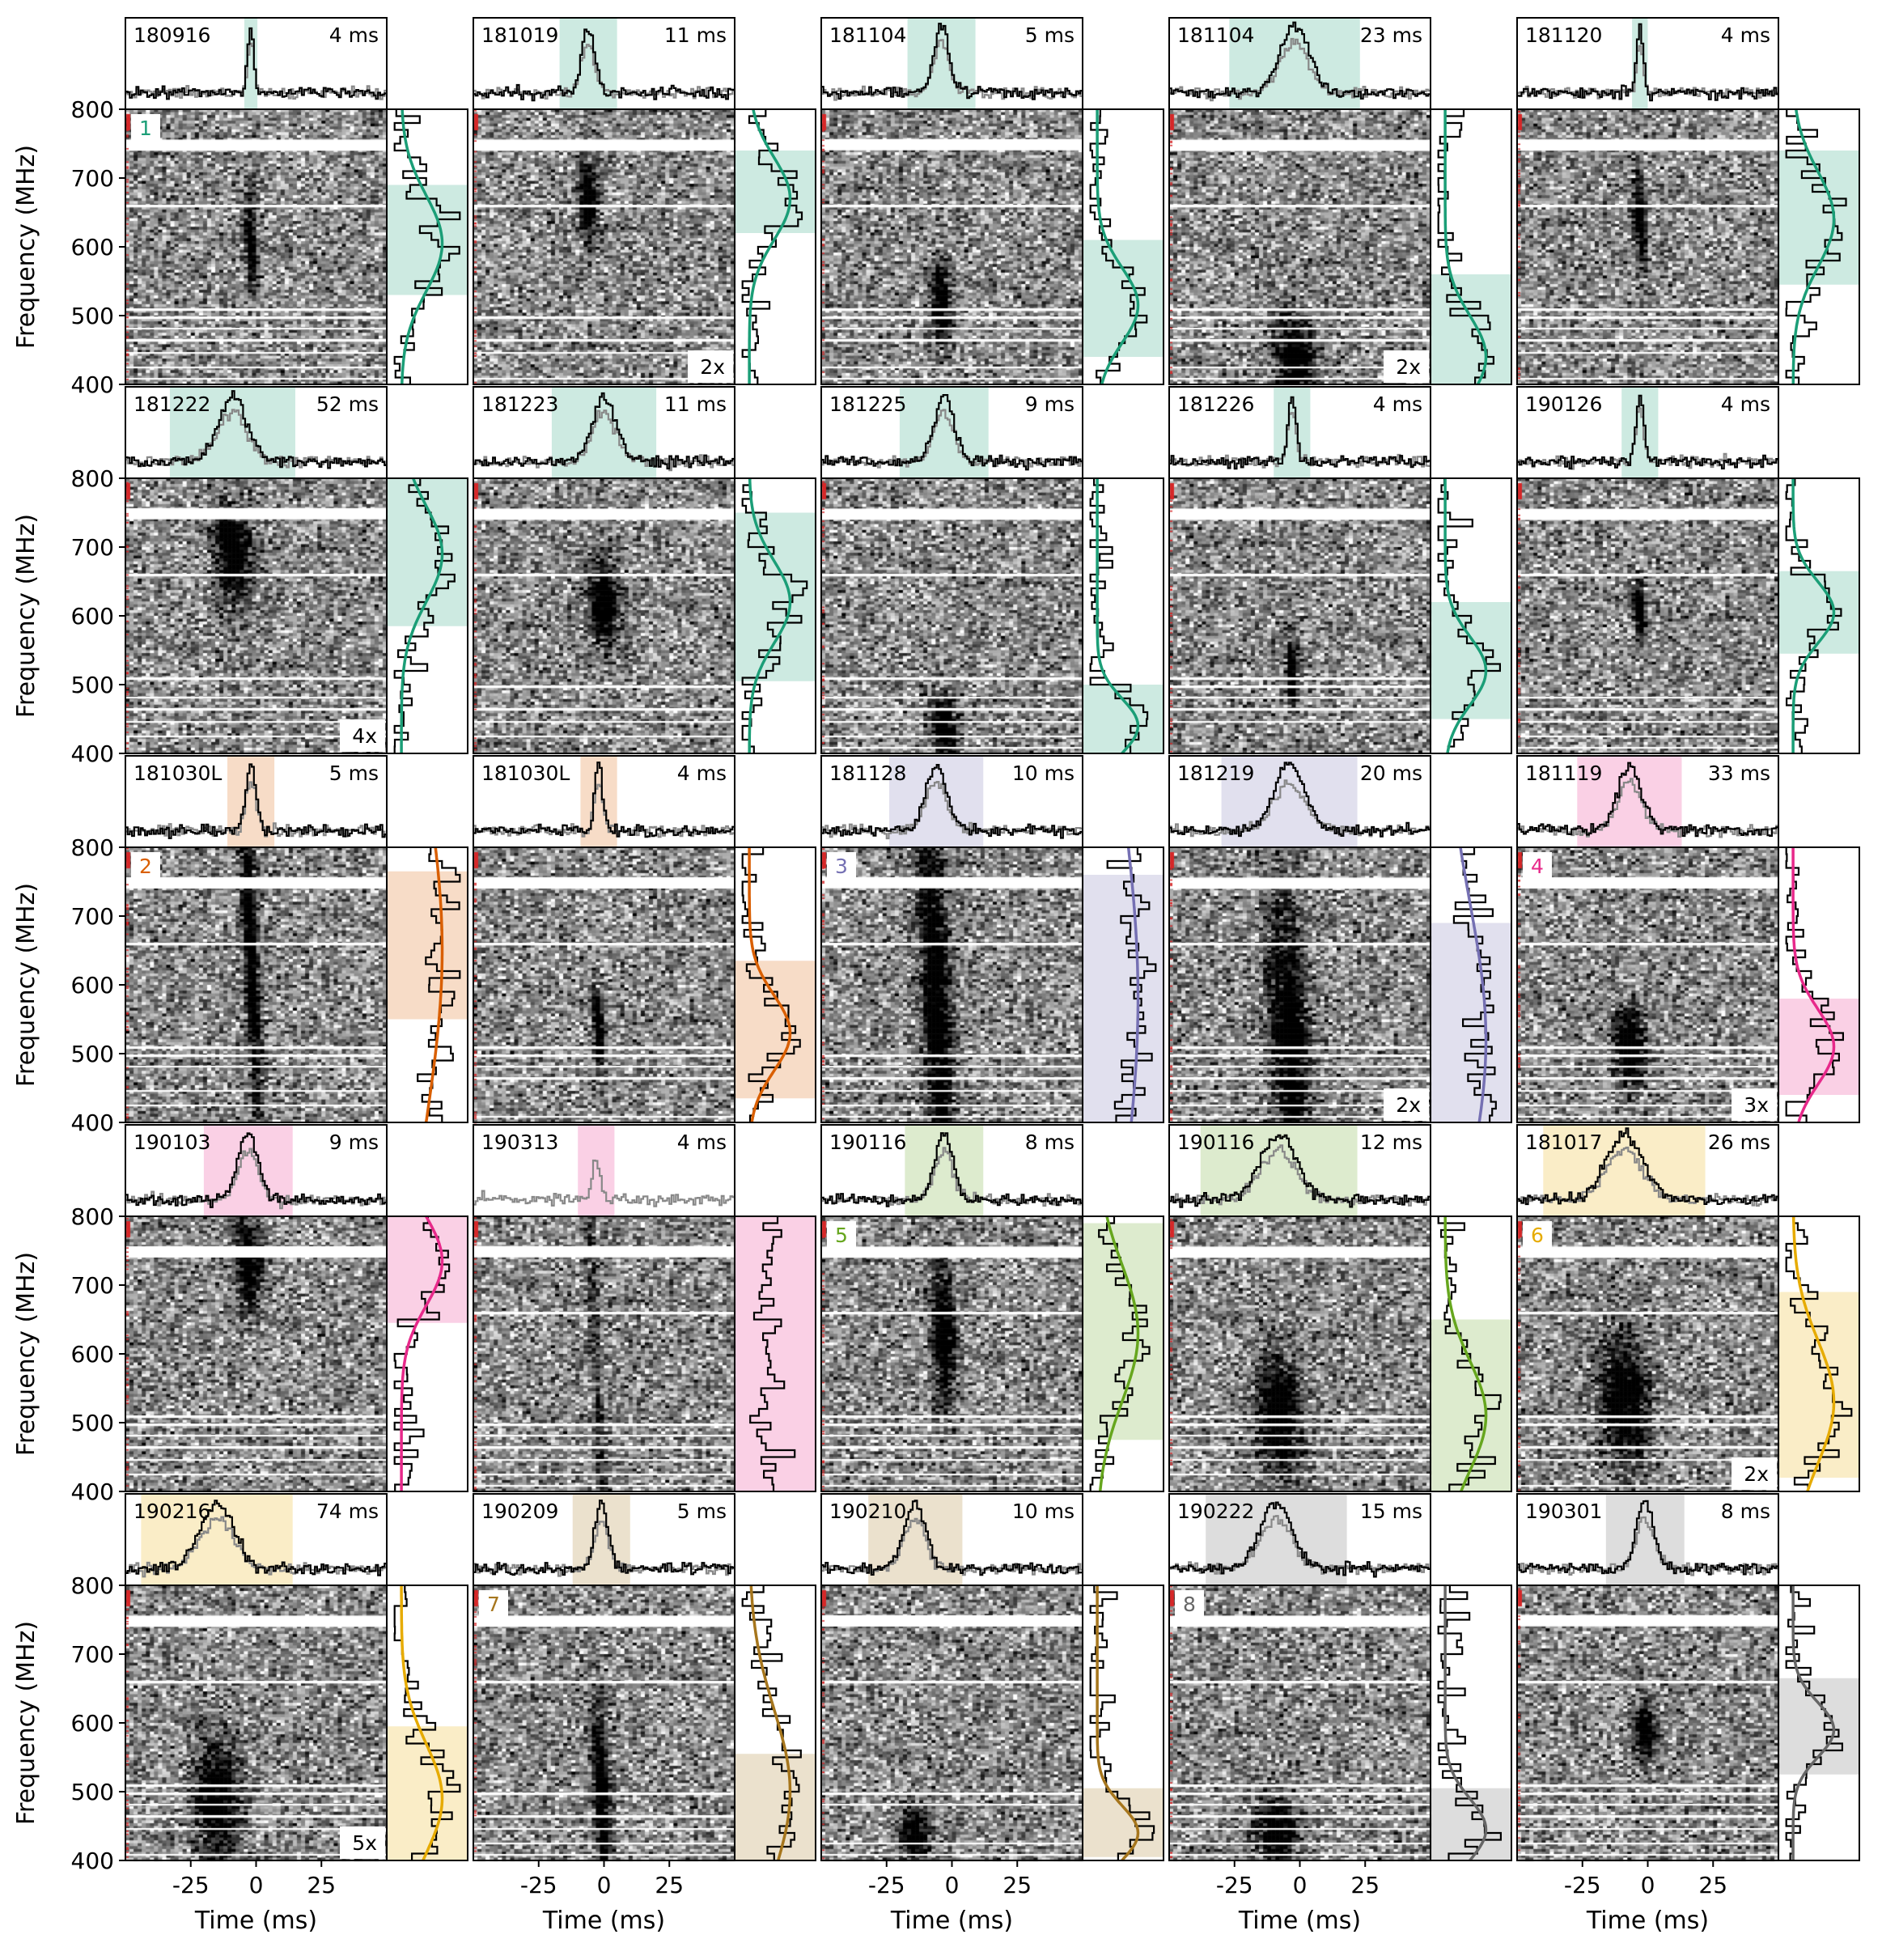 The width and height of the screenshot is (1882, 1960). I want to click on group-number-label: 3, so click(841, 867).